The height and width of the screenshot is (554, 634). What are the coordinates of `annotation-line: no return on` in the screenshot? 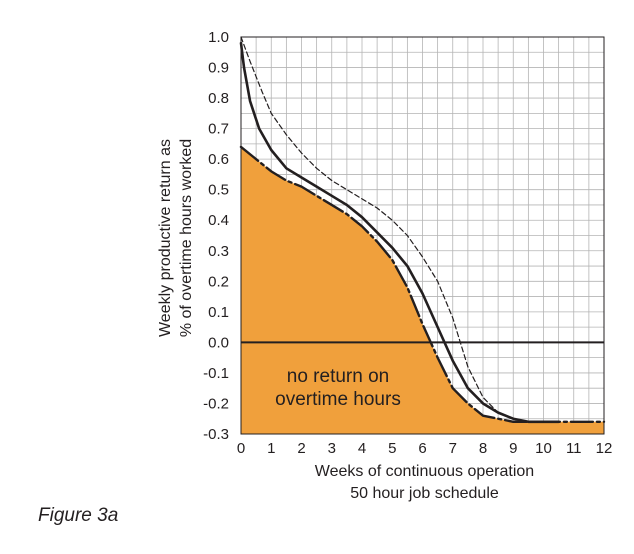 It's located at (338, 376).